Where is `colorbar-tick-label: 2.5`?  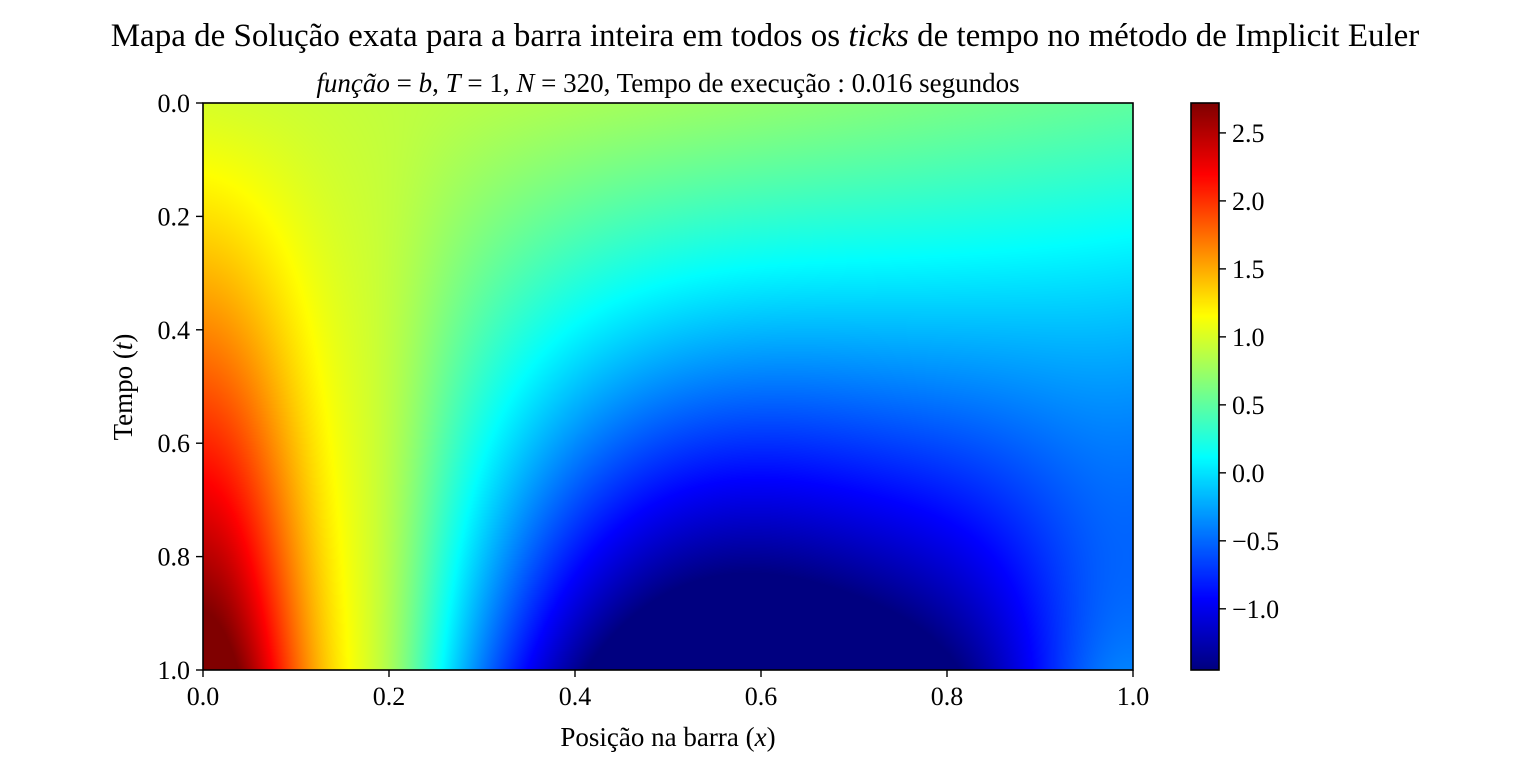 colorbar-tick-label: 2.5 is located at coordinates (1248, 133).